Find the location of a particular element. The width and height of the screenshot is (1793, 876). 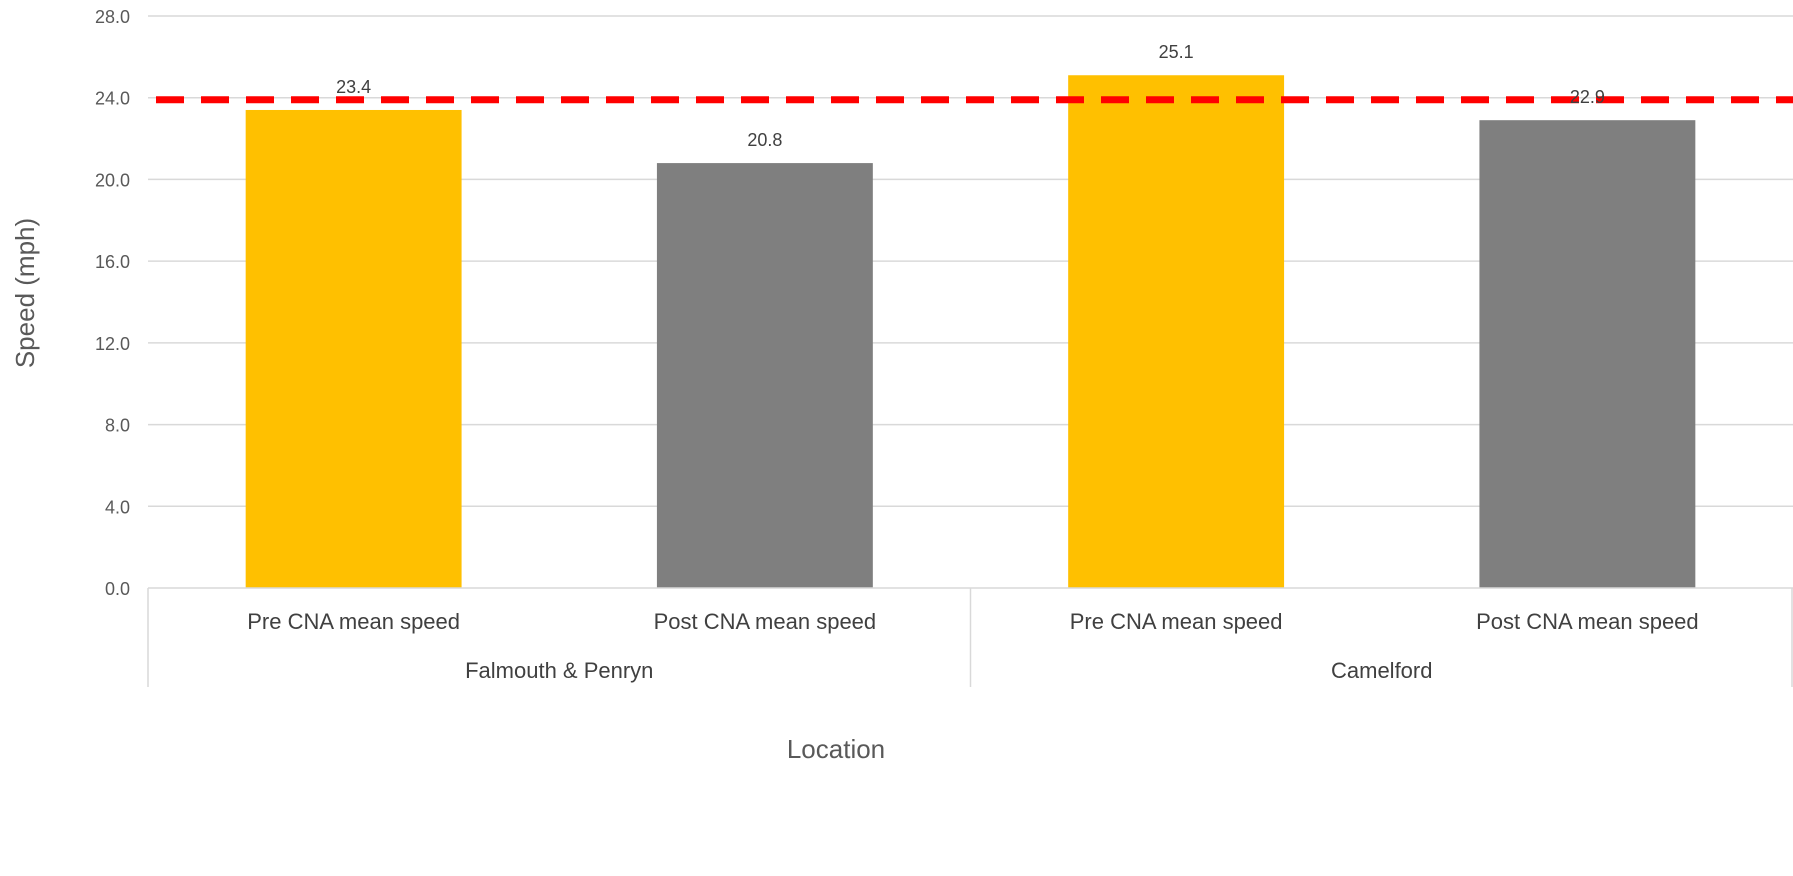

y-tick-label: 12.0 is located at coordinates (112, 344).